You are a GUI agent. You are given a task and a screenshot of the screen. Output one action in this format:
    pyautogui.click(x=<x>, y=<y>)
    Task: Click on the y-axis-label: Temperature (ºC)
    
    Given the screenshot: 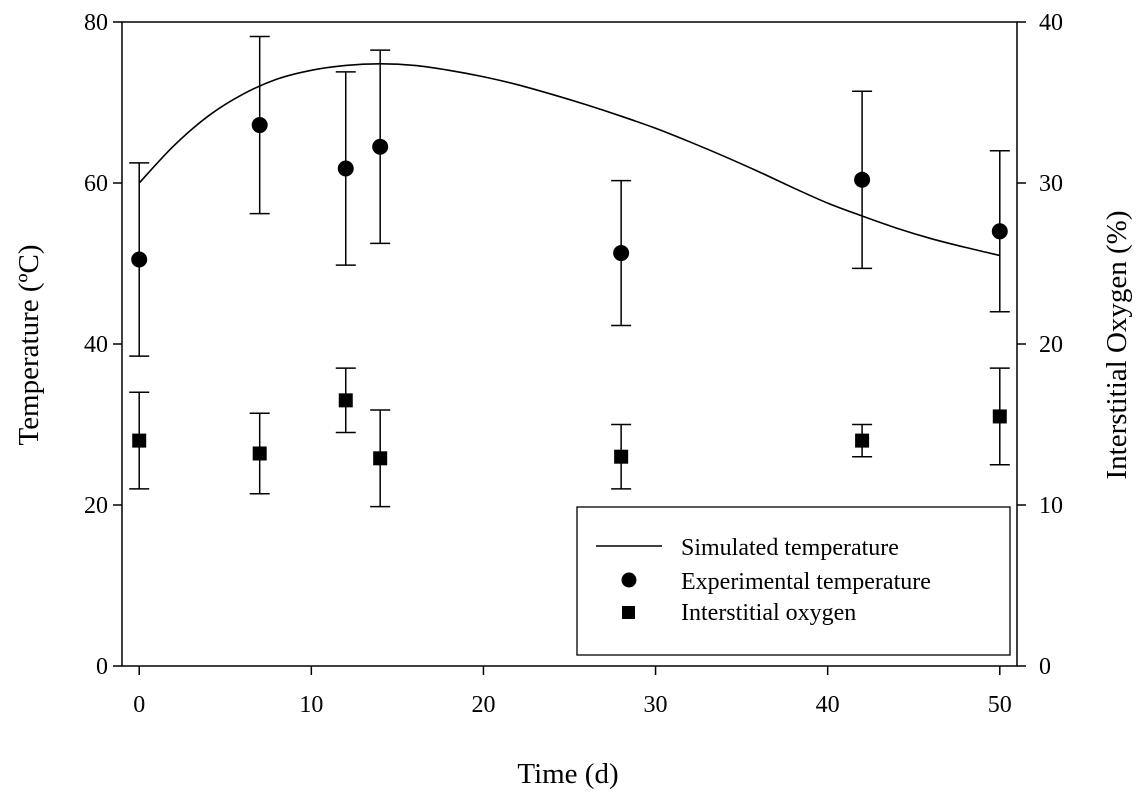 What is the action you would take?
    pyautogui.click(x=29, y=344)
    